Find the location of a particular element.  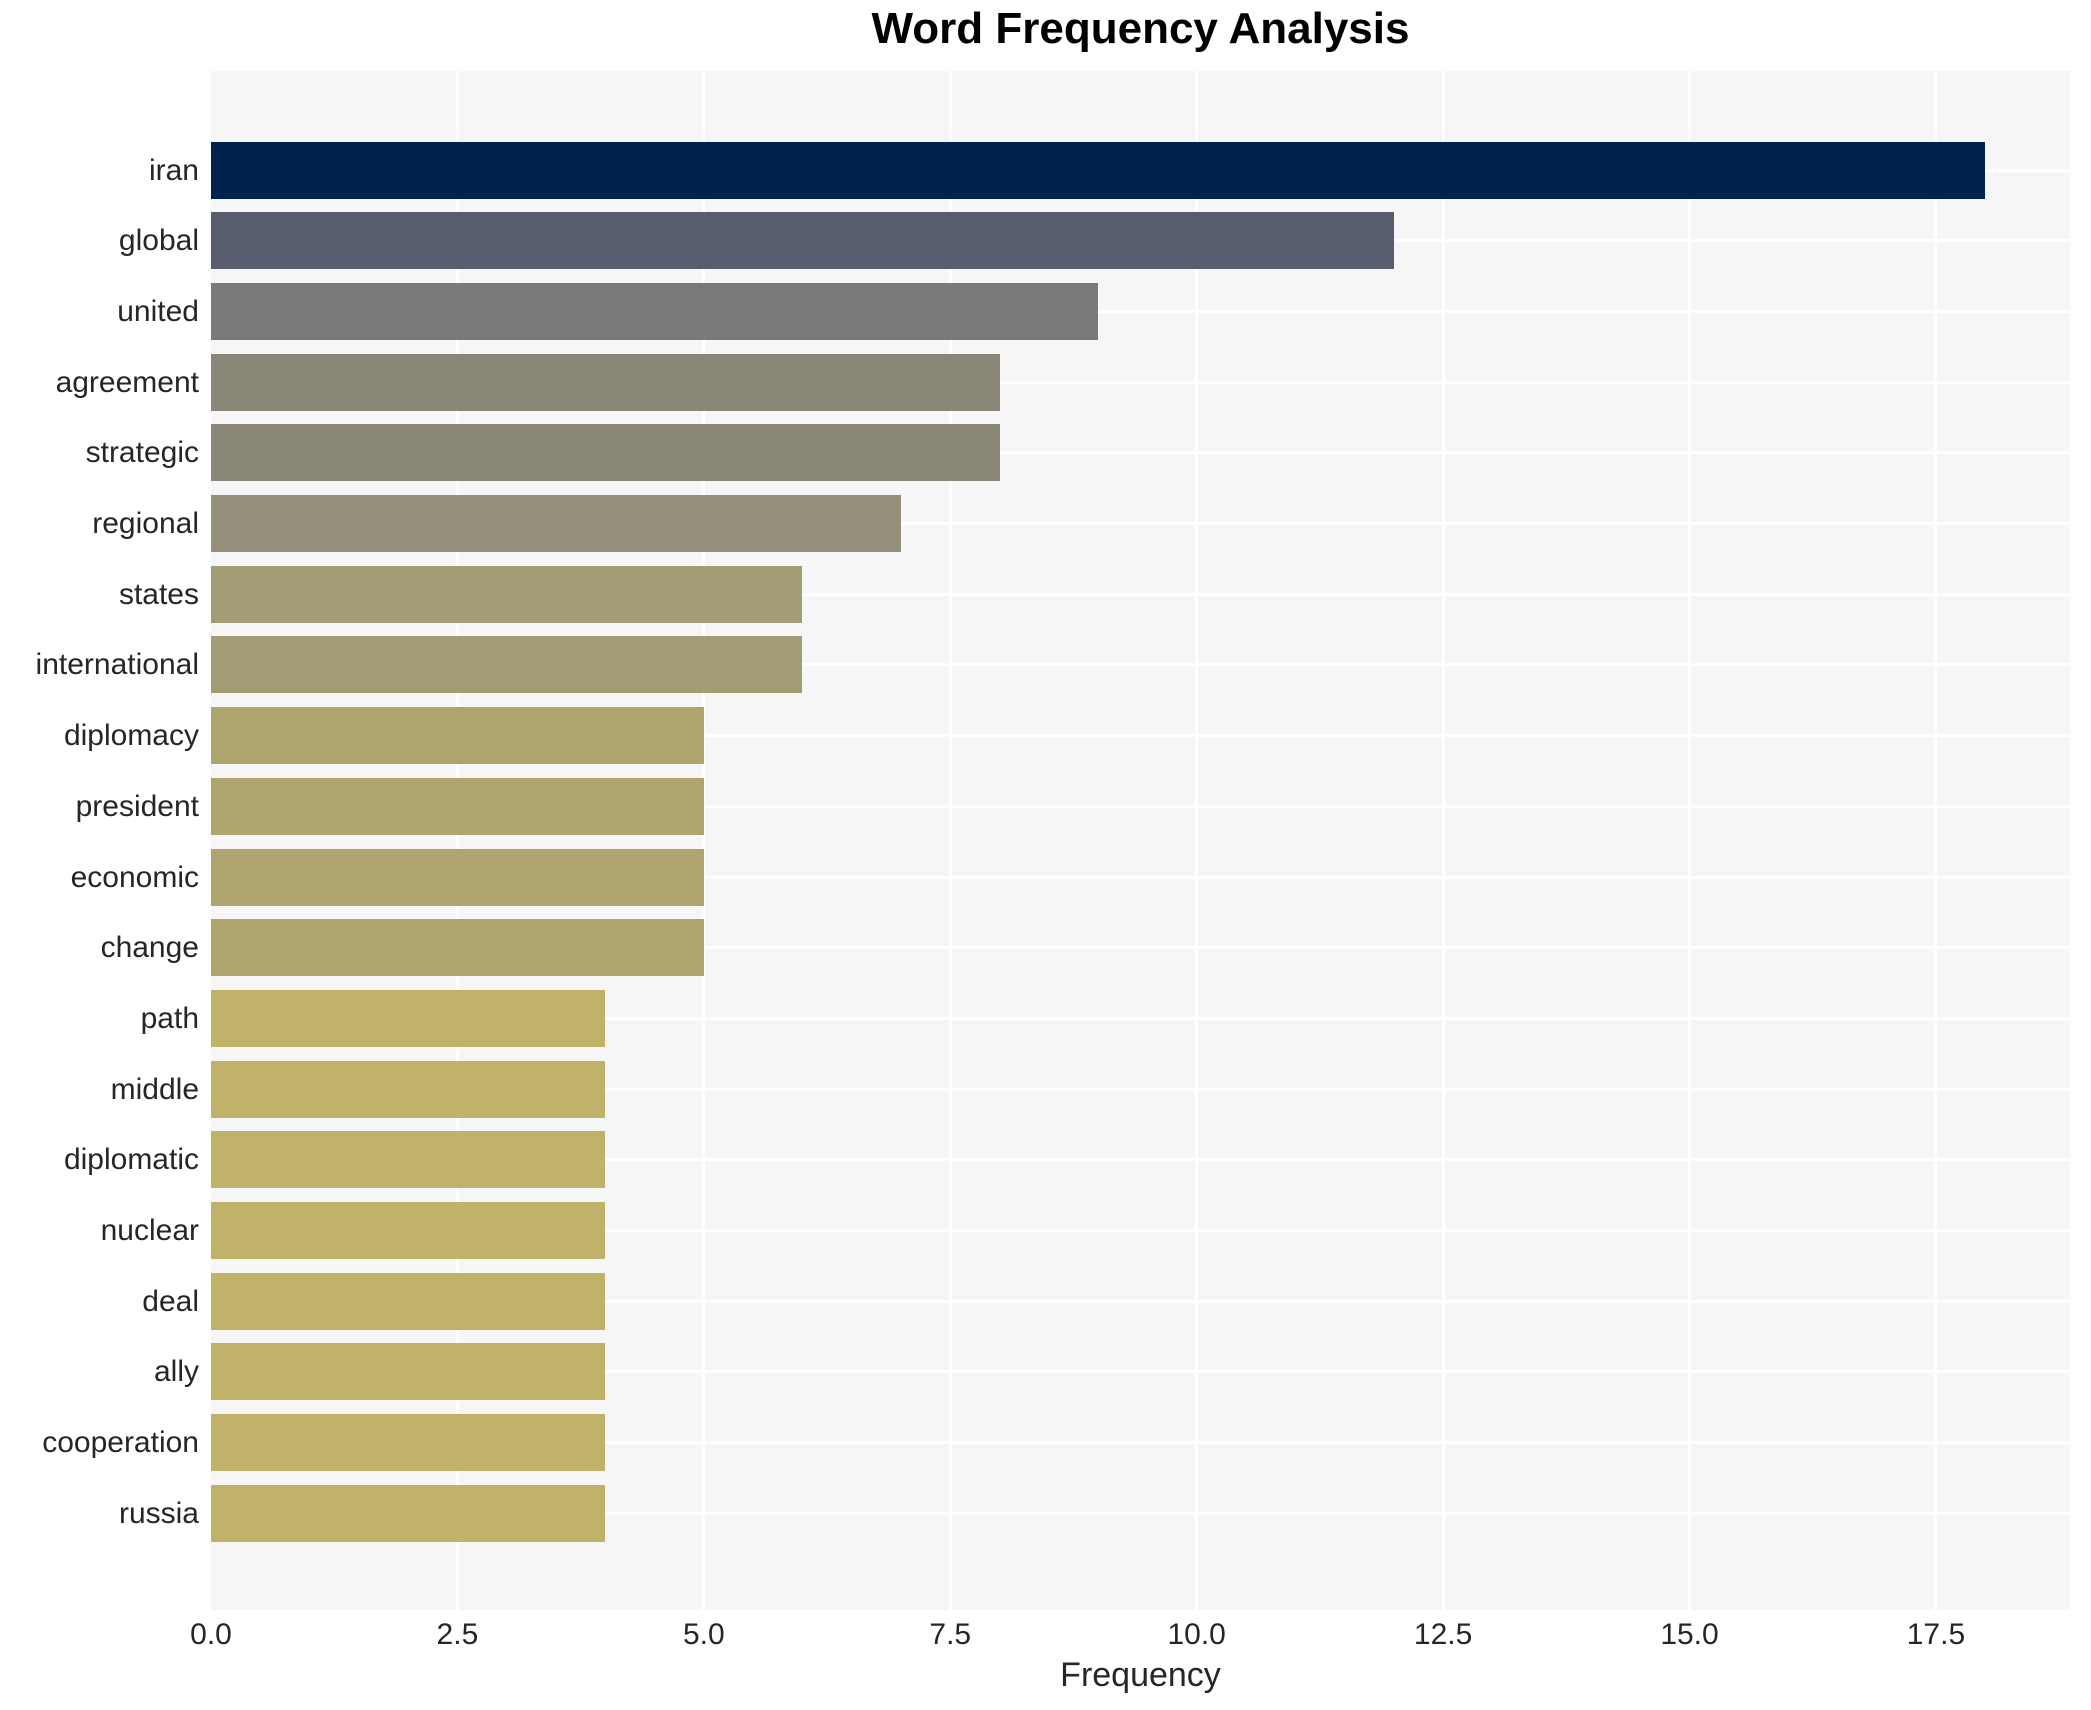

x-tick-label-7.5: 7.5 is located at coordinates (950, 1634).